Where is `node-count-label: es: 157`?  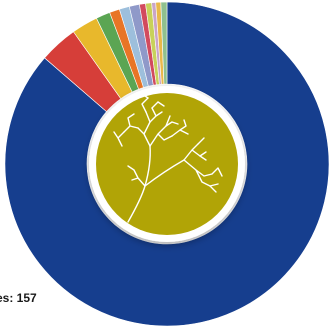 node-count-label: es: 157 is located at coordinates (18, 298).